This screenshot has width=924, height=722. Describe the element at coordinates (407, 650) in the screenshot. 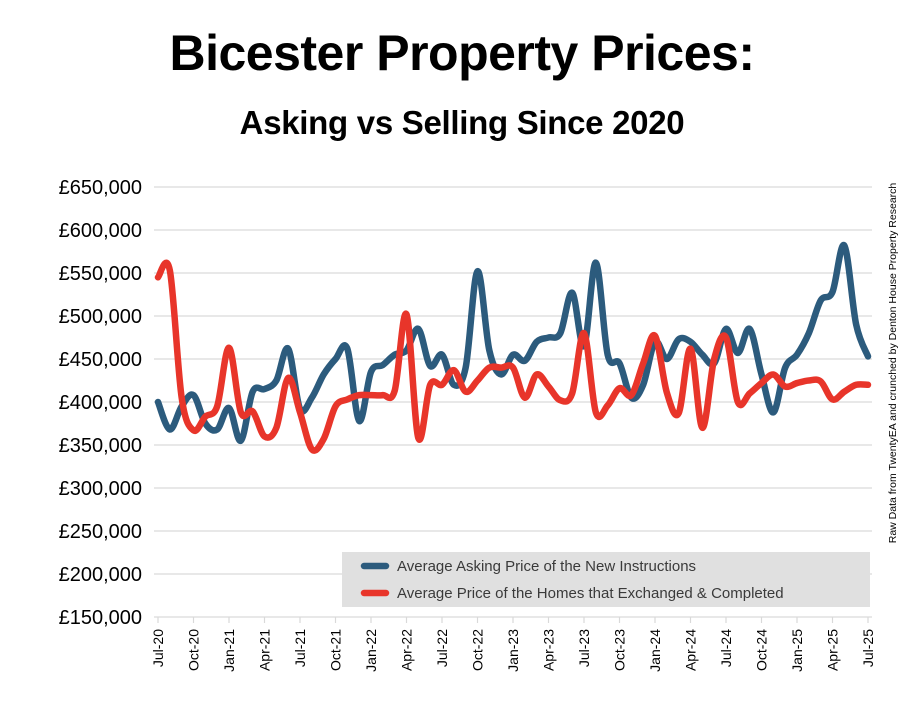

I see `x-tick-label: Apr-22` at that location.